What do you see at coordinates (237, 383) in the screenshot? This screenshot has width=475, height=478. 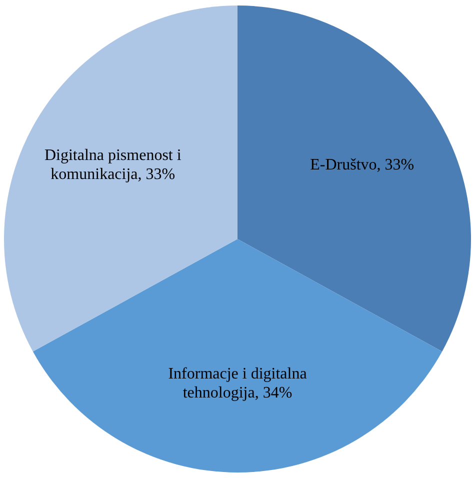 I see `slice-label: Informacje i digitalna tehnologija, 34%` at bounding box center [237, 383].